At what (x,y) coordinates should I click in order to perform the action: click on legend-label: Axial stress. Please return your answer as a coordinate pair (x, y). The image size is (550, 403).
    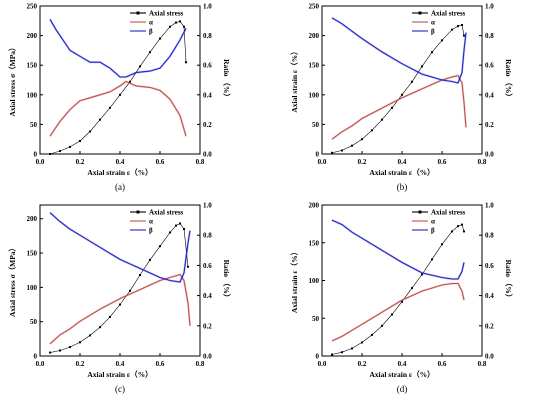
    Looking at the image, I should click on (166, 213).